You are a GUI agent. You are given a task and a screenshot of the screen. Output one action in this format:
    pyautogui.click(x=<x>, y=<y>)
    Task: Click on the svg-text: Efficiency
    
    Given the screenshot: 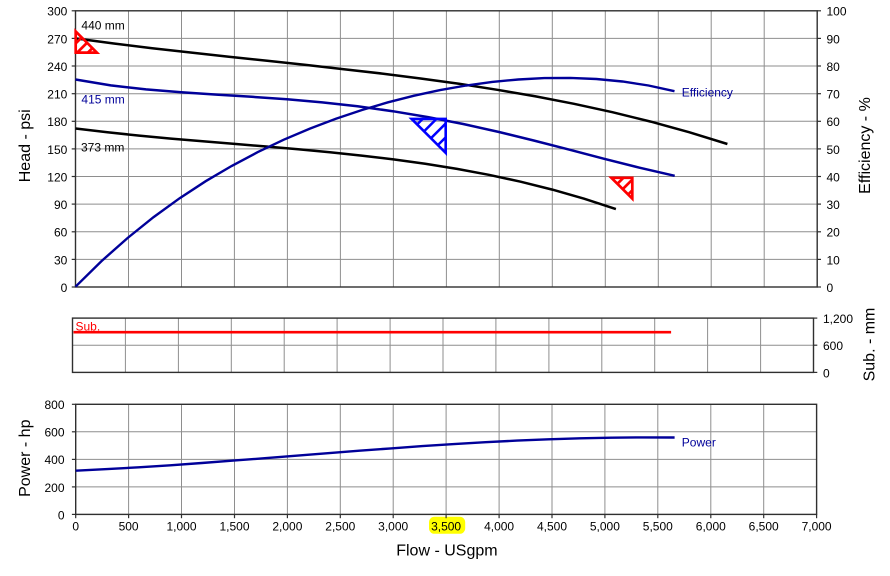 What is the action you would take?
    pyautogui.click(x=707, y=93)
    